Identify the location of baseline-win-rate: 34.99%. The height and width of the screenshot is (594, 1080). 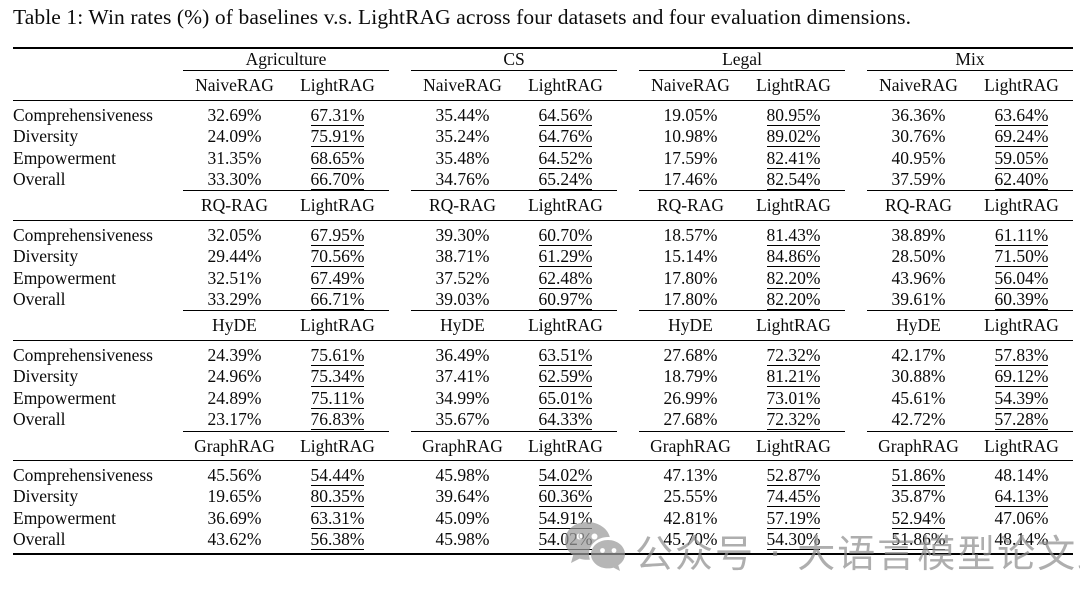
(462, 397).